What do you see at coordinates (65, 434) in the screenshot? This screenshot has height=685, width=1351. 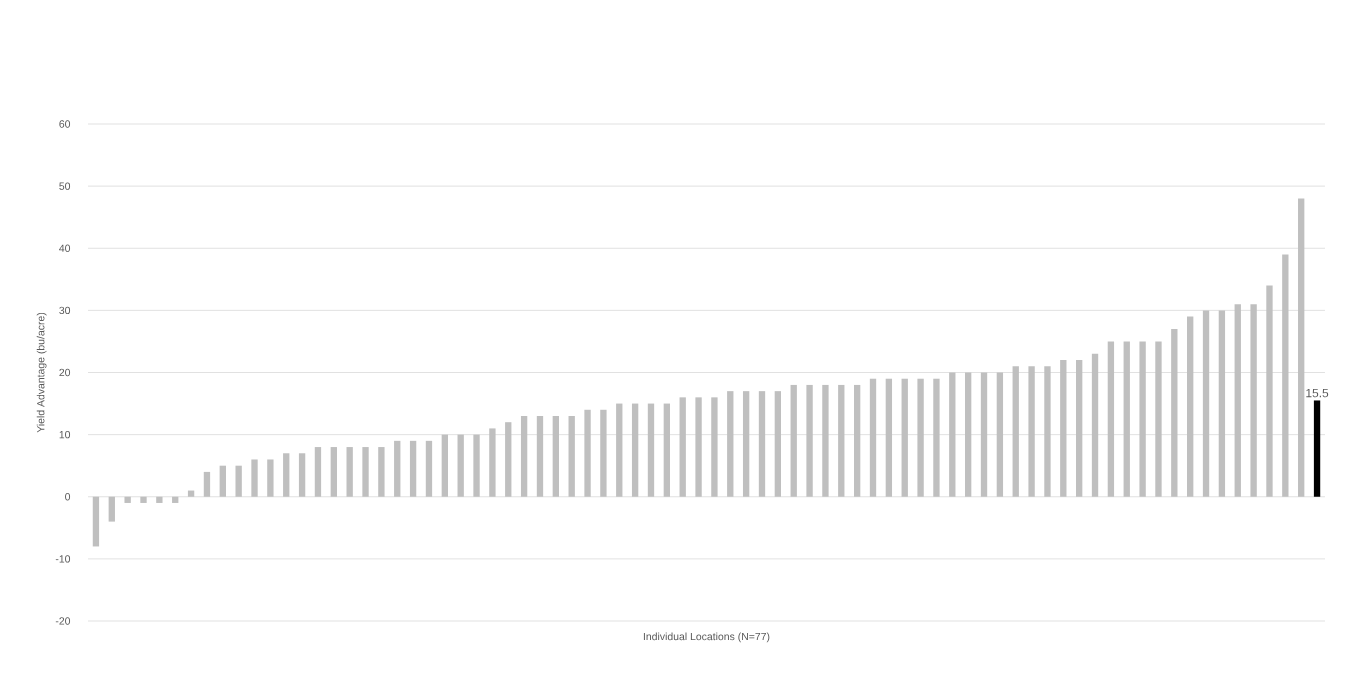 I see `y-tick-label: 10` at bounding box center [65, 434].